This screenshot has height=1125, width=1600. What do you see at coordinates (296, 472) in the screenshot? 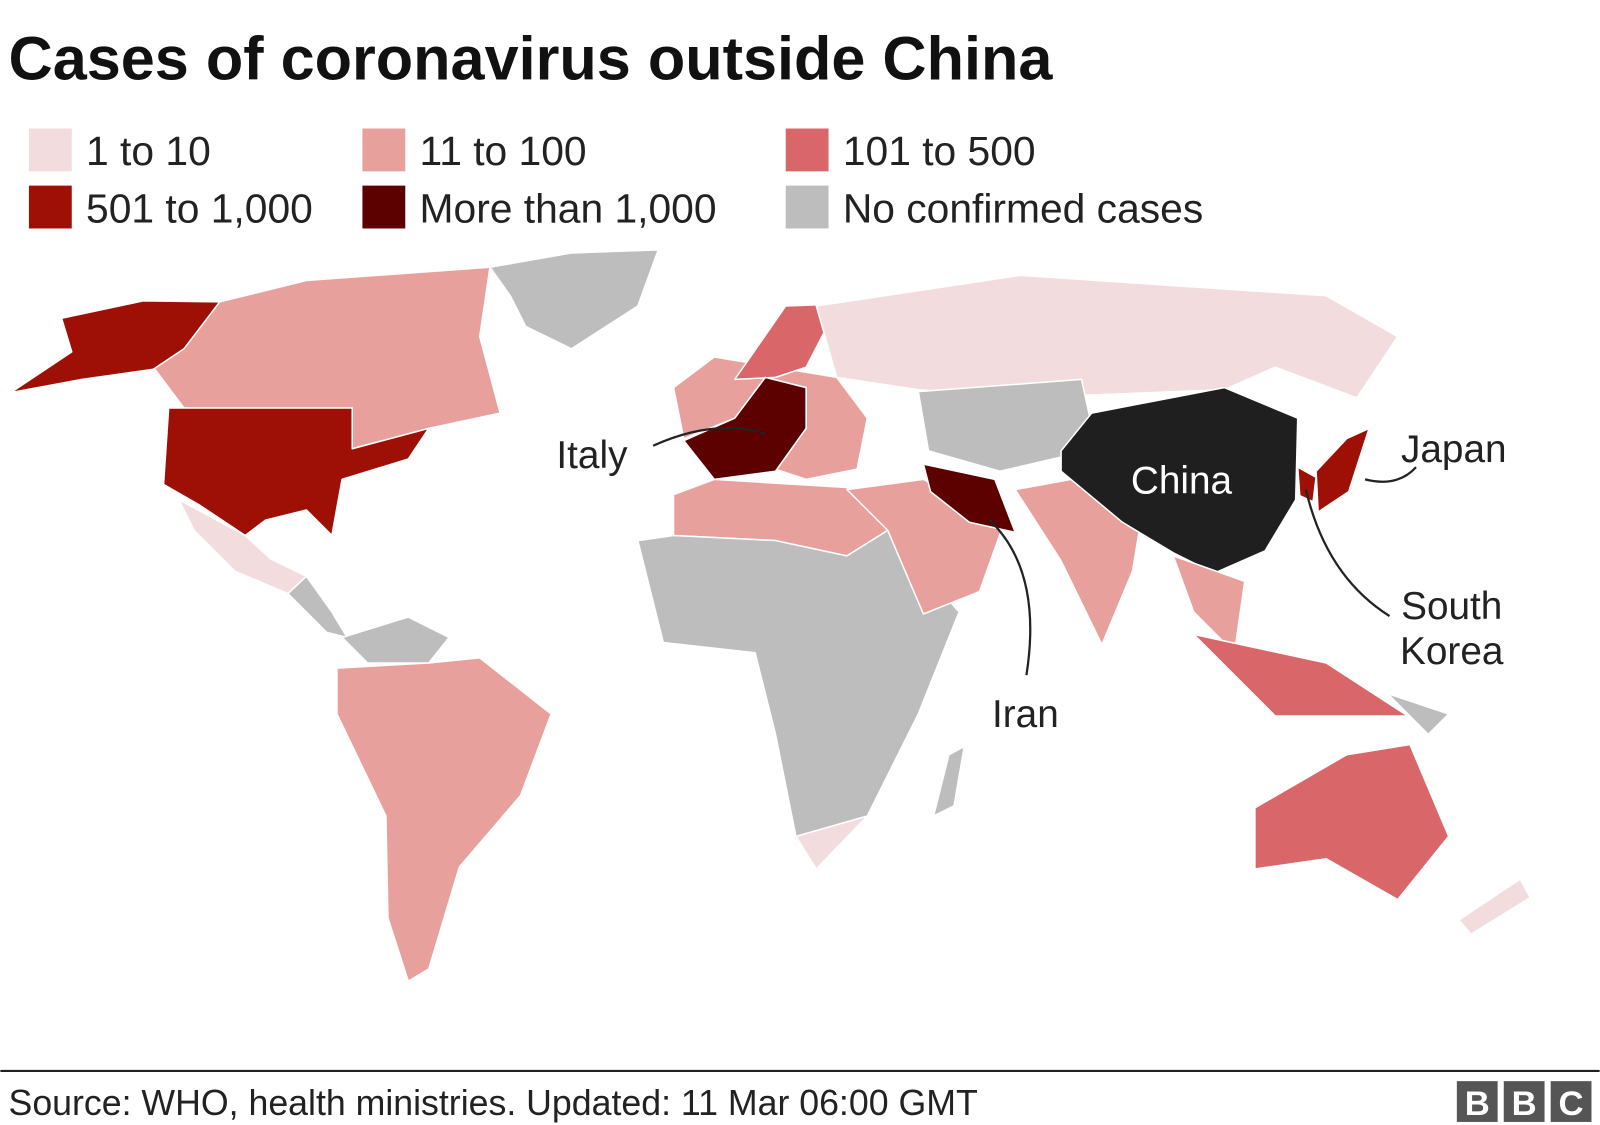
I see `usa` at bounding box center [296, 472].